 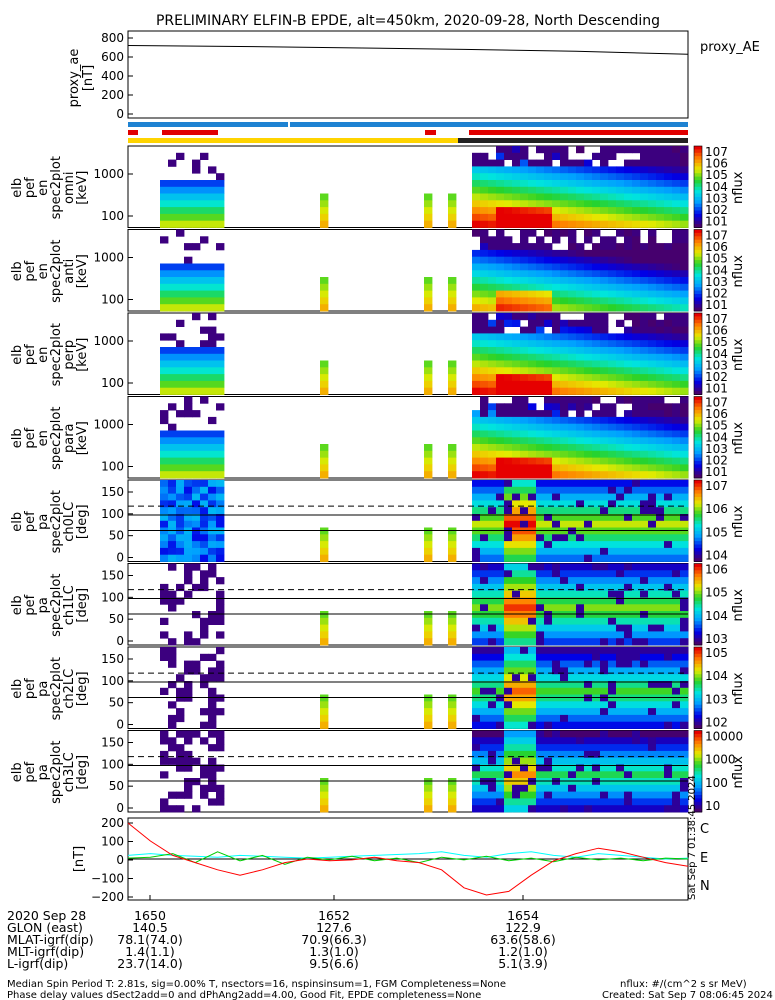 What do you see at coordinates (112, 95) in the screenshot?
I see `proxy-ae-ytick: 200` at bounding box center [112, 95].